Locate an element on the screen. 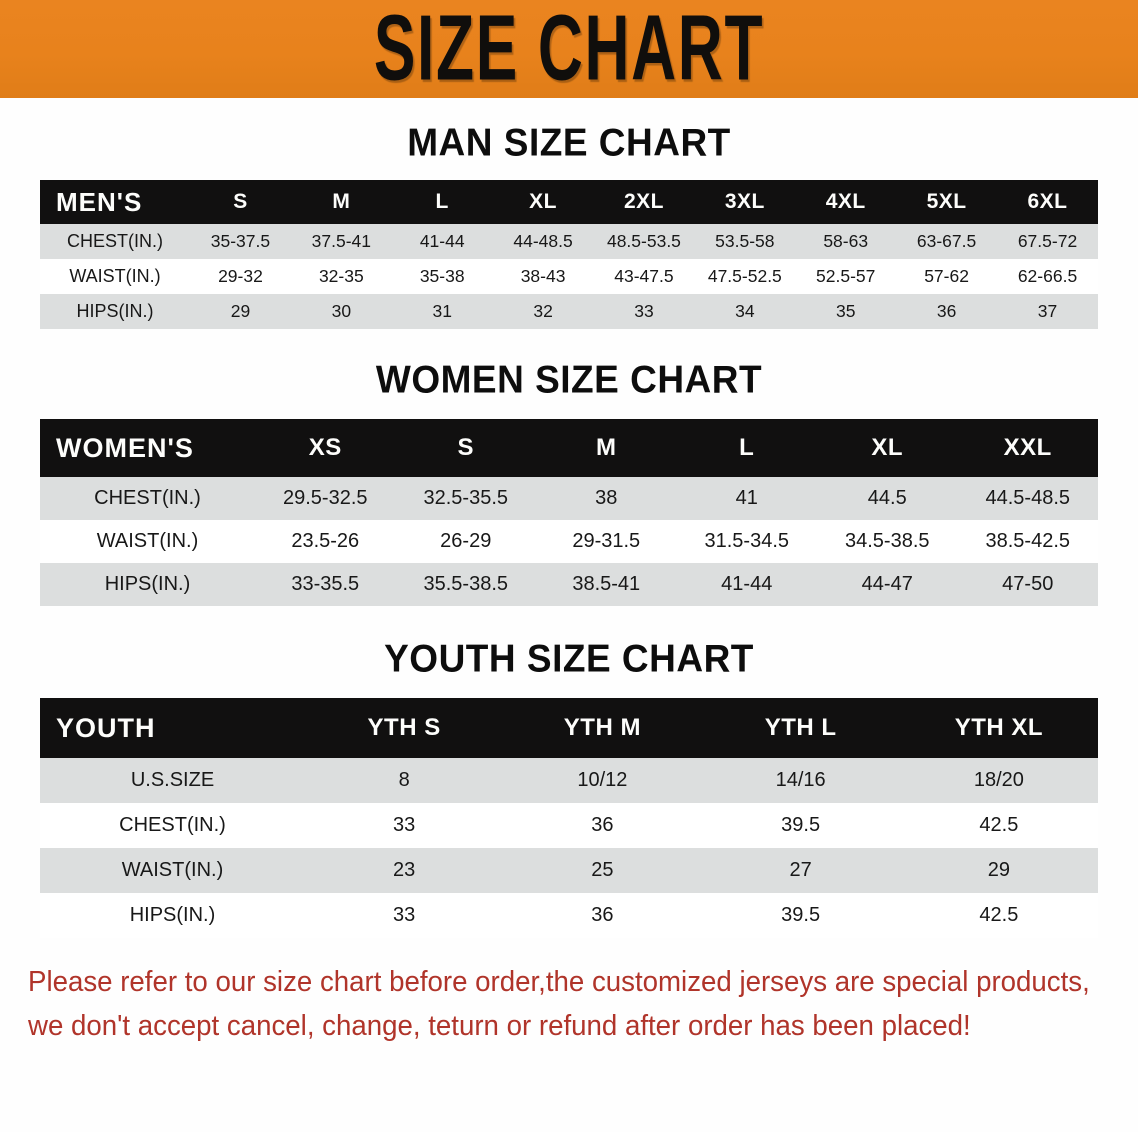 The width and height of the screenshot is (1138, 1132). youth-measurement-cell: 27 is located at coordinates (800, 870).